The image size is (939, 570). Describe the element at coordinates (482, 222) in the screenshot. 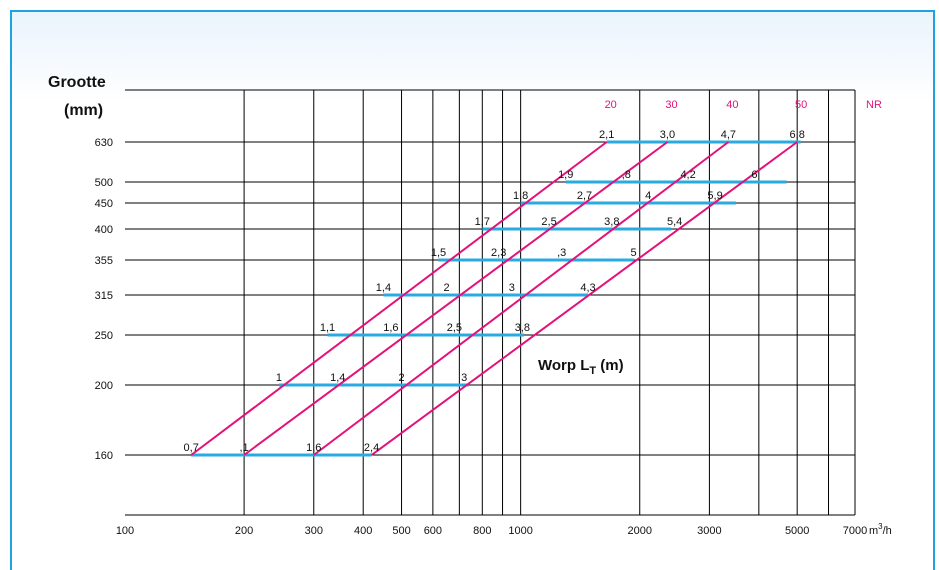

I see `throw-label: 1,7` at that location.